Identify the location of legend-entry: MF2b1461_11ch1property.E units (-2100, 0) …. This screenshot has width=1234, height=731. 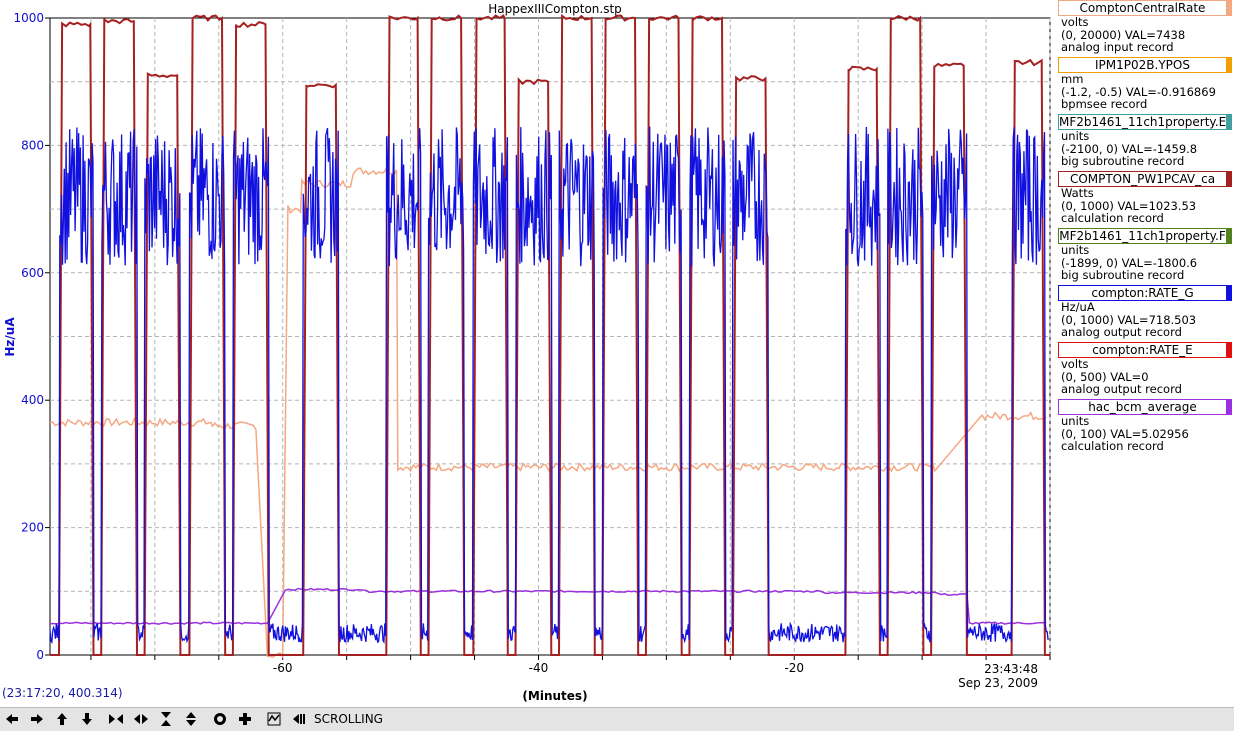
(1146, 142).